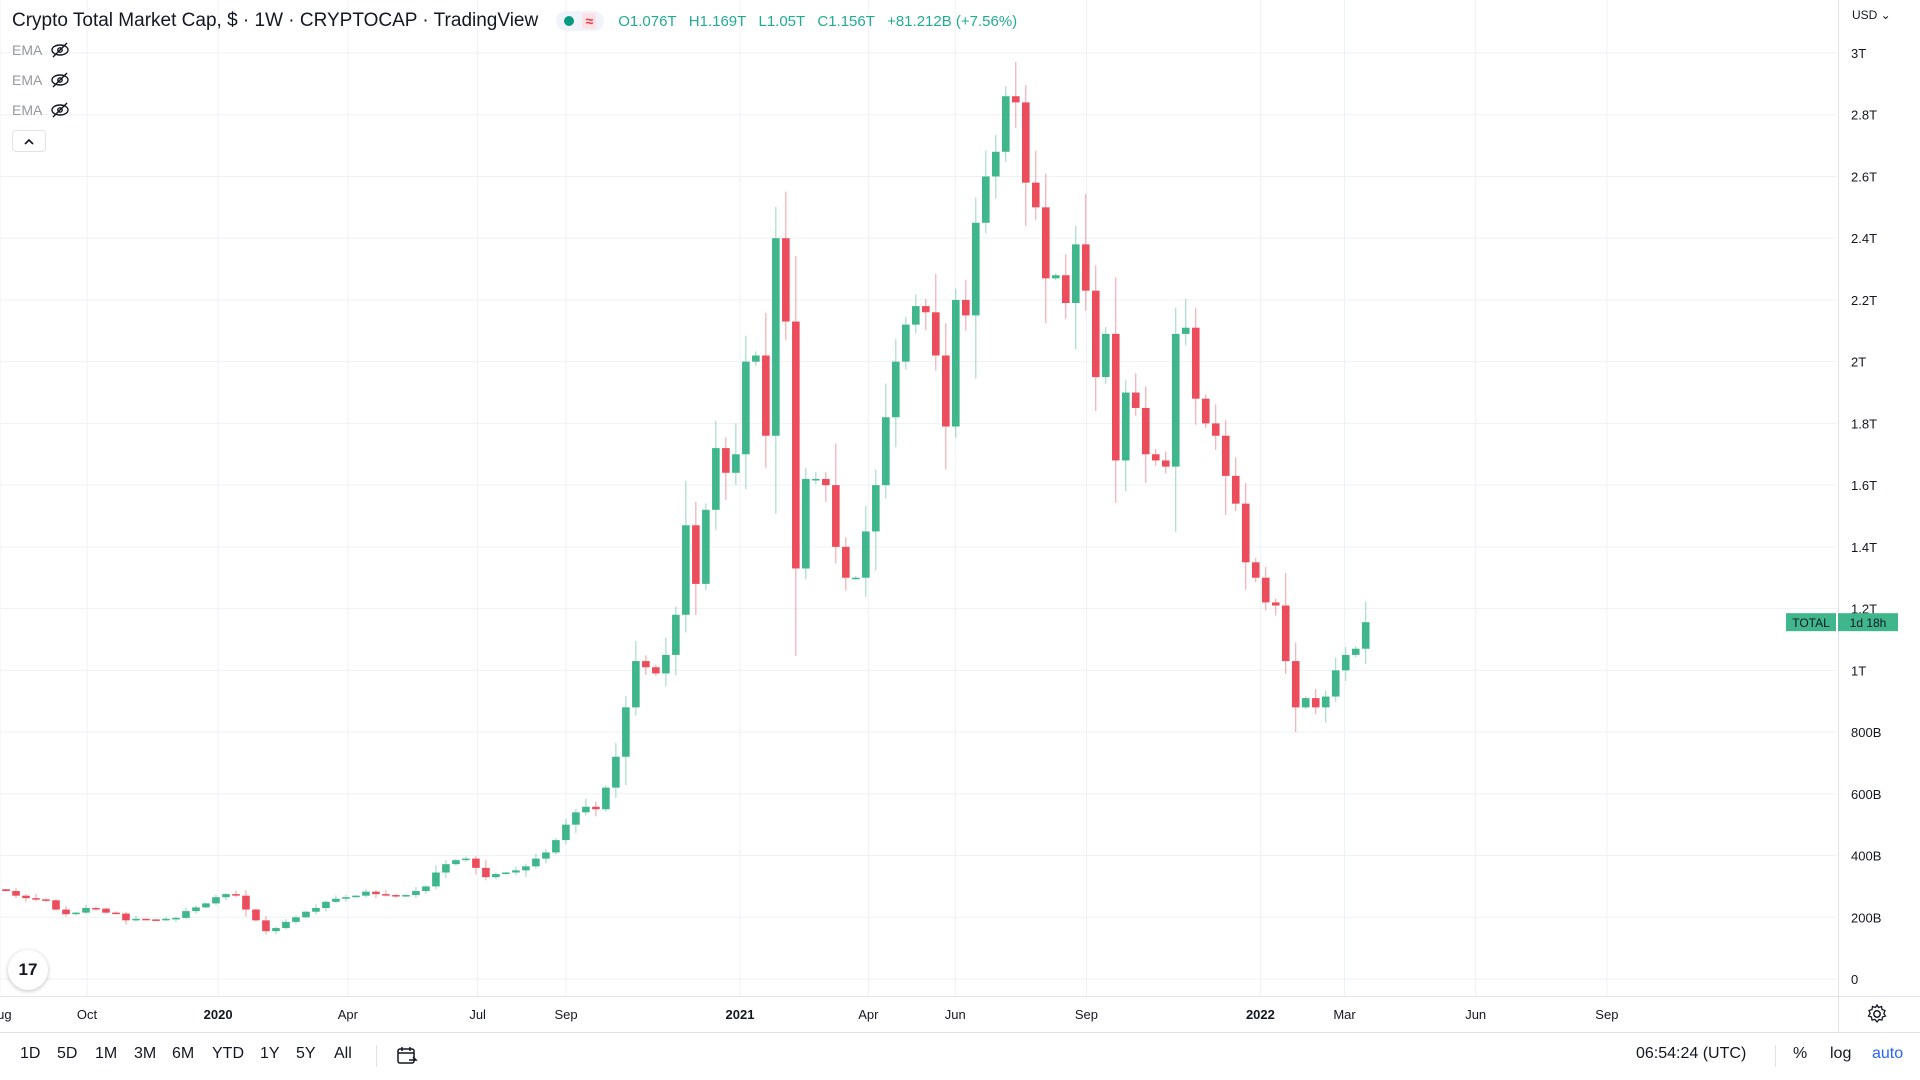 This screenshot has width=1920, height=1080. Describe the element at coordinates (1864, 547) in the screenshot. I see `y-tick-label: 1.4T` at that location.